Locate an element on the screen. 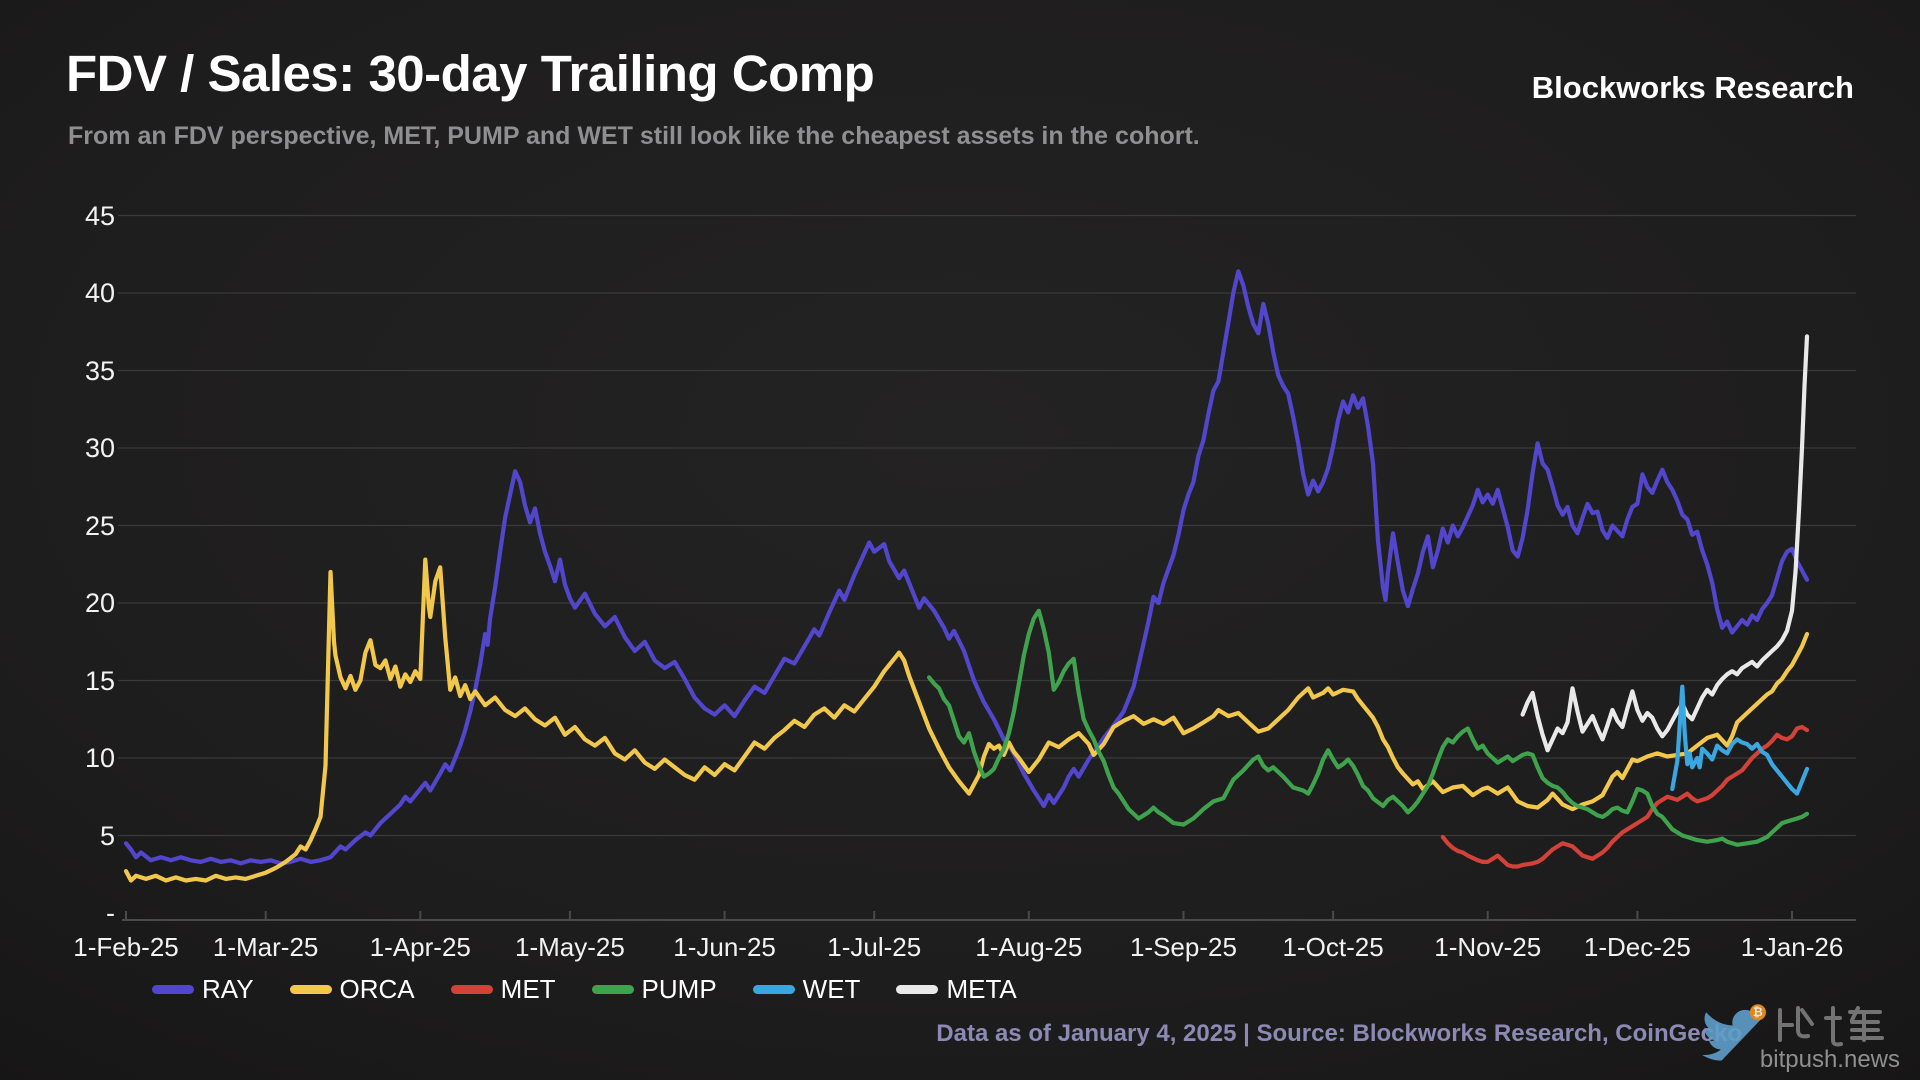 This screenshot has height=1080, width=1920. page-title: FDV / Sales: 30-day Trailing Comp is located at coordinates (470, 73).